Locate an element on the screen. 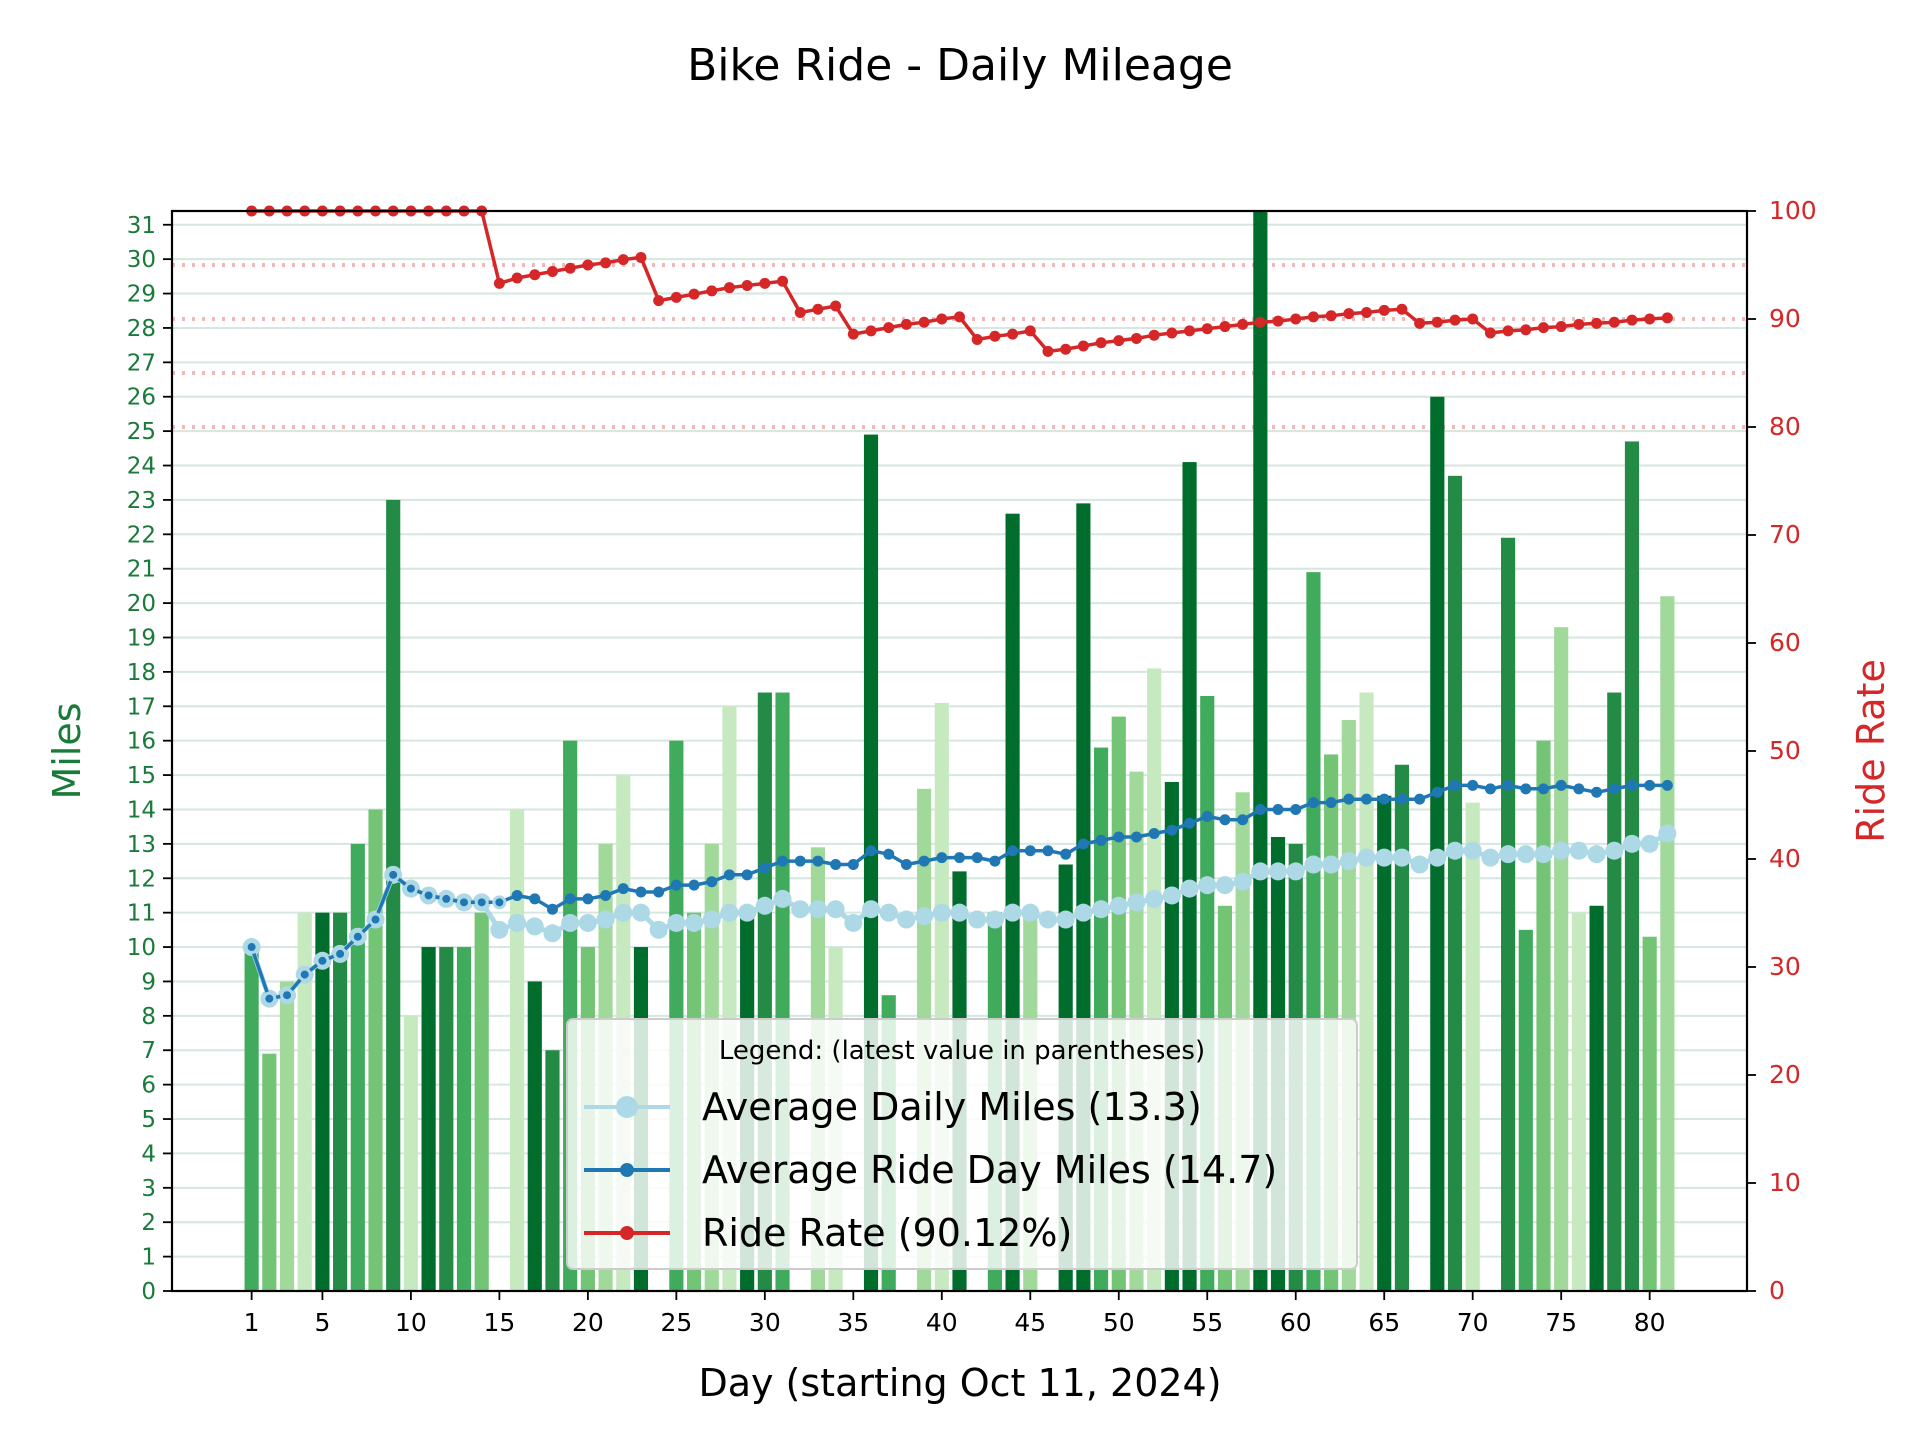 The width and height of the screenshot is (1920, 1440). ref-lines is located at coordinates (959, 346).